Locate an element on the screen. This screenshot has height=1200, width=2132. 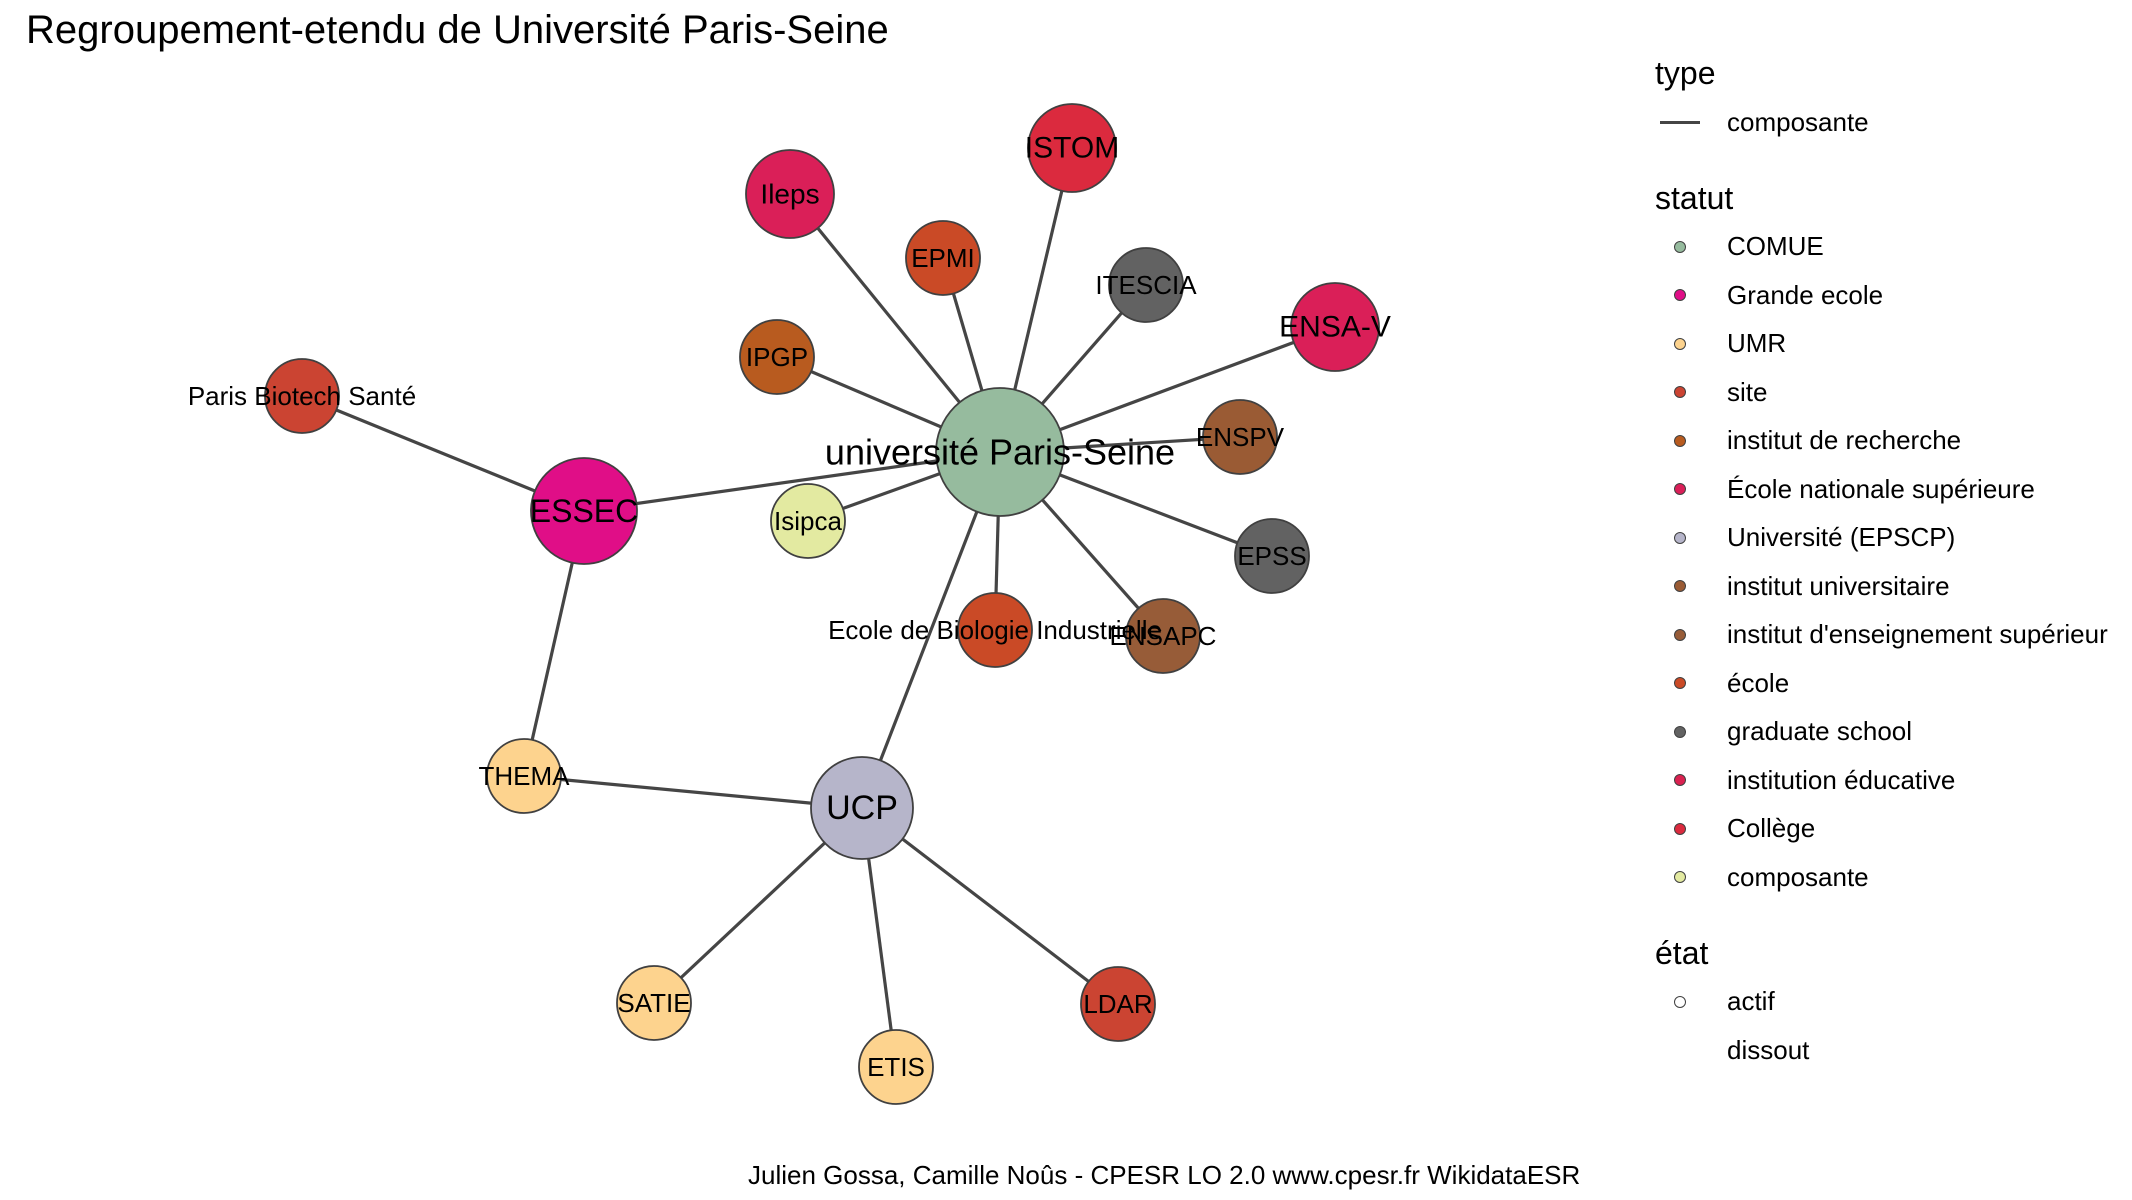
node-label-isipca: Isipca is located at coordinates (808, 521).